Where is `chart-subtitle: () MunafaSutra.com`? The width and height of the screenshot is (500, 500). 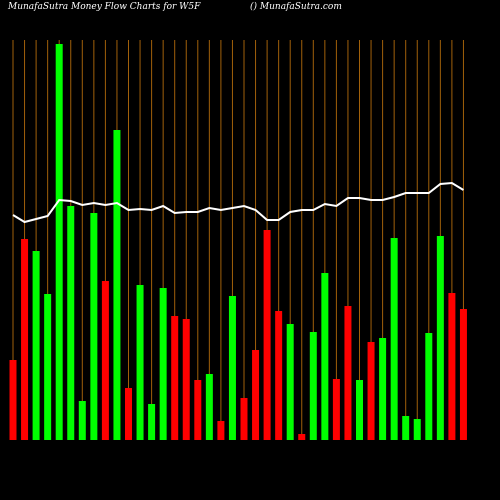 chart-subtitle: () MunafaSutra.com is located at coordinates (296, 6).